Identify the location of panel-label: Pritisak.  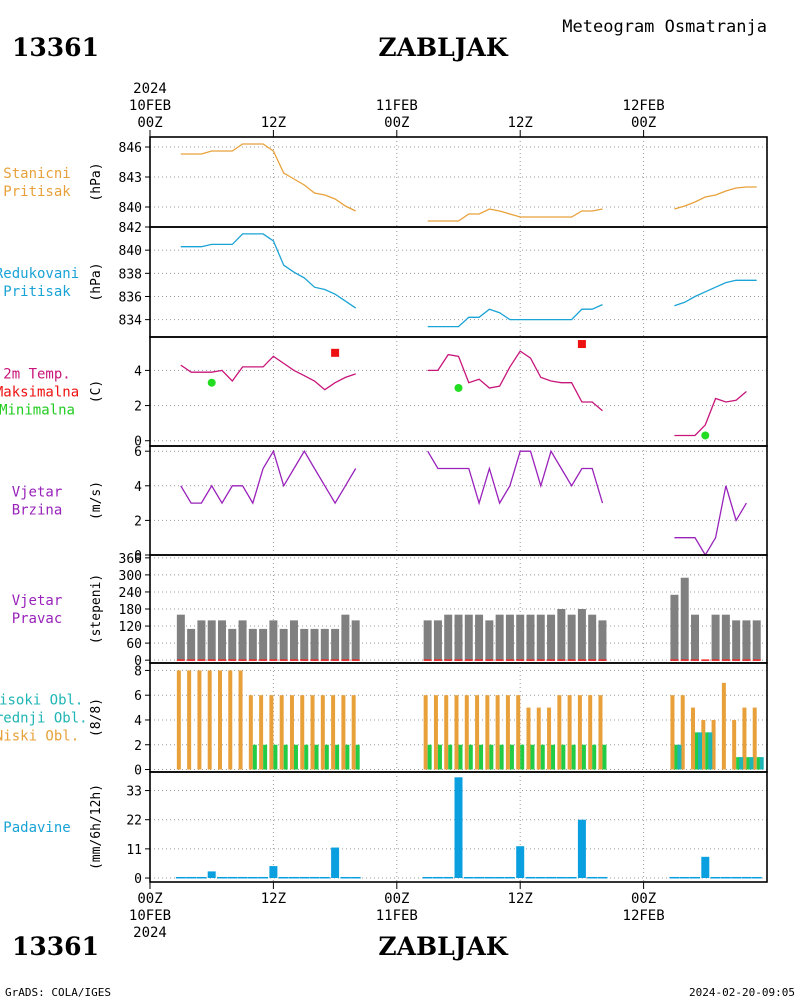
(37, 292).